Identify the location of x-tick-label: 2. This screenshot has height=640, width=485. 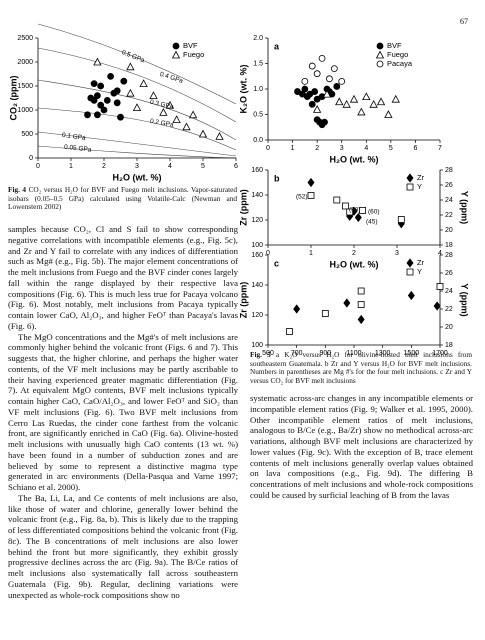
(104, 166).